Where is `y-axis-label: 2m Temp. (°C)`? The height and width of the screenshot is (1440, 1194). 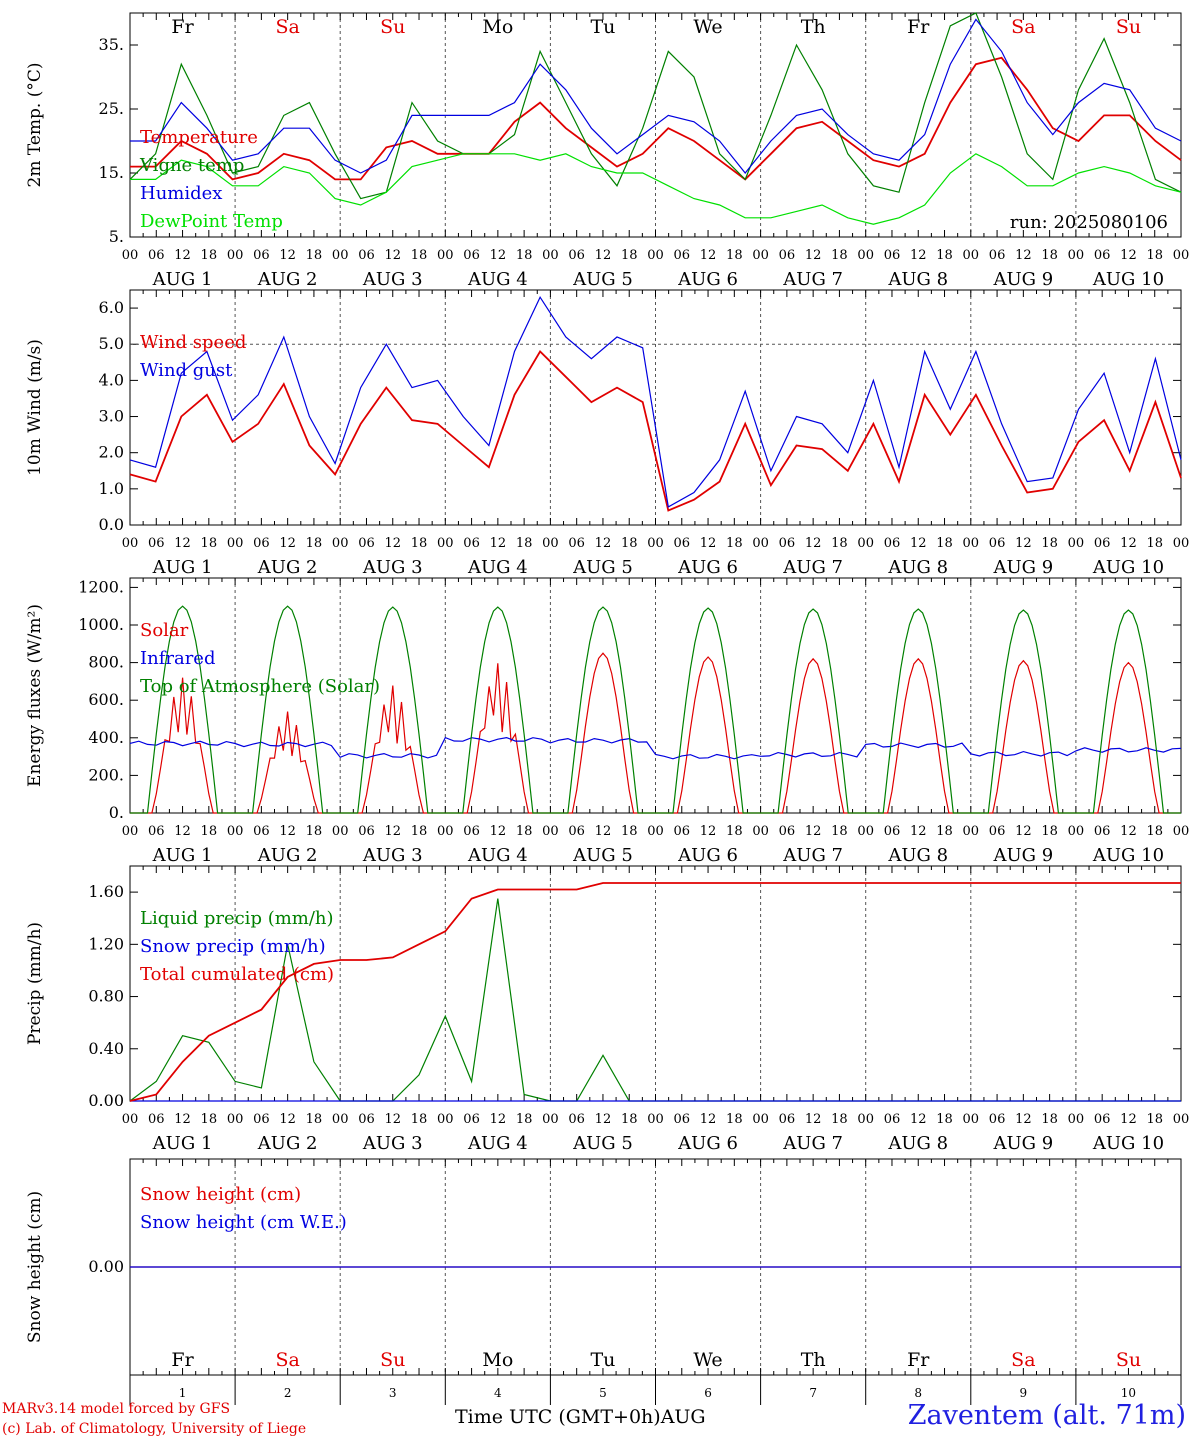 y-axis-label: 2m Temp. (°C) is located at coordinates (35, 124).